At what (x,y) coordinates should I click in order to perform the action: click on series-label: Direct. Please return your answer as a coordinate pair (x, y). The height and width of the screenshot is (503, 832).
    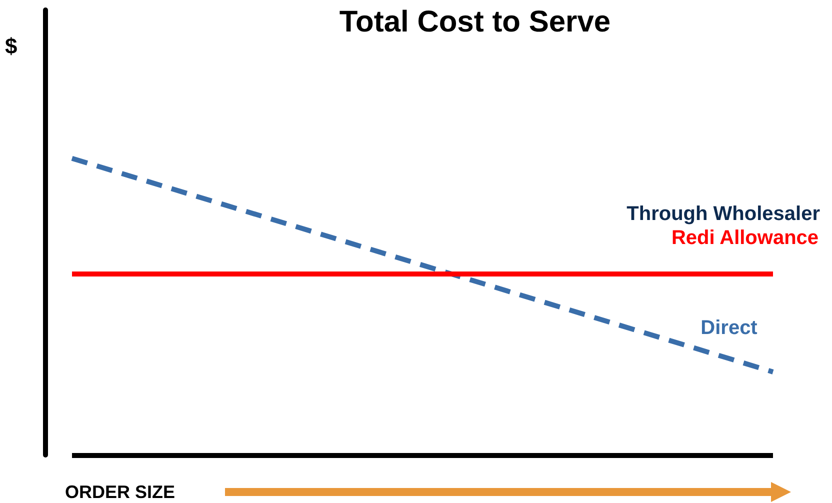
    Looking at the image, I should click on (729, 327).